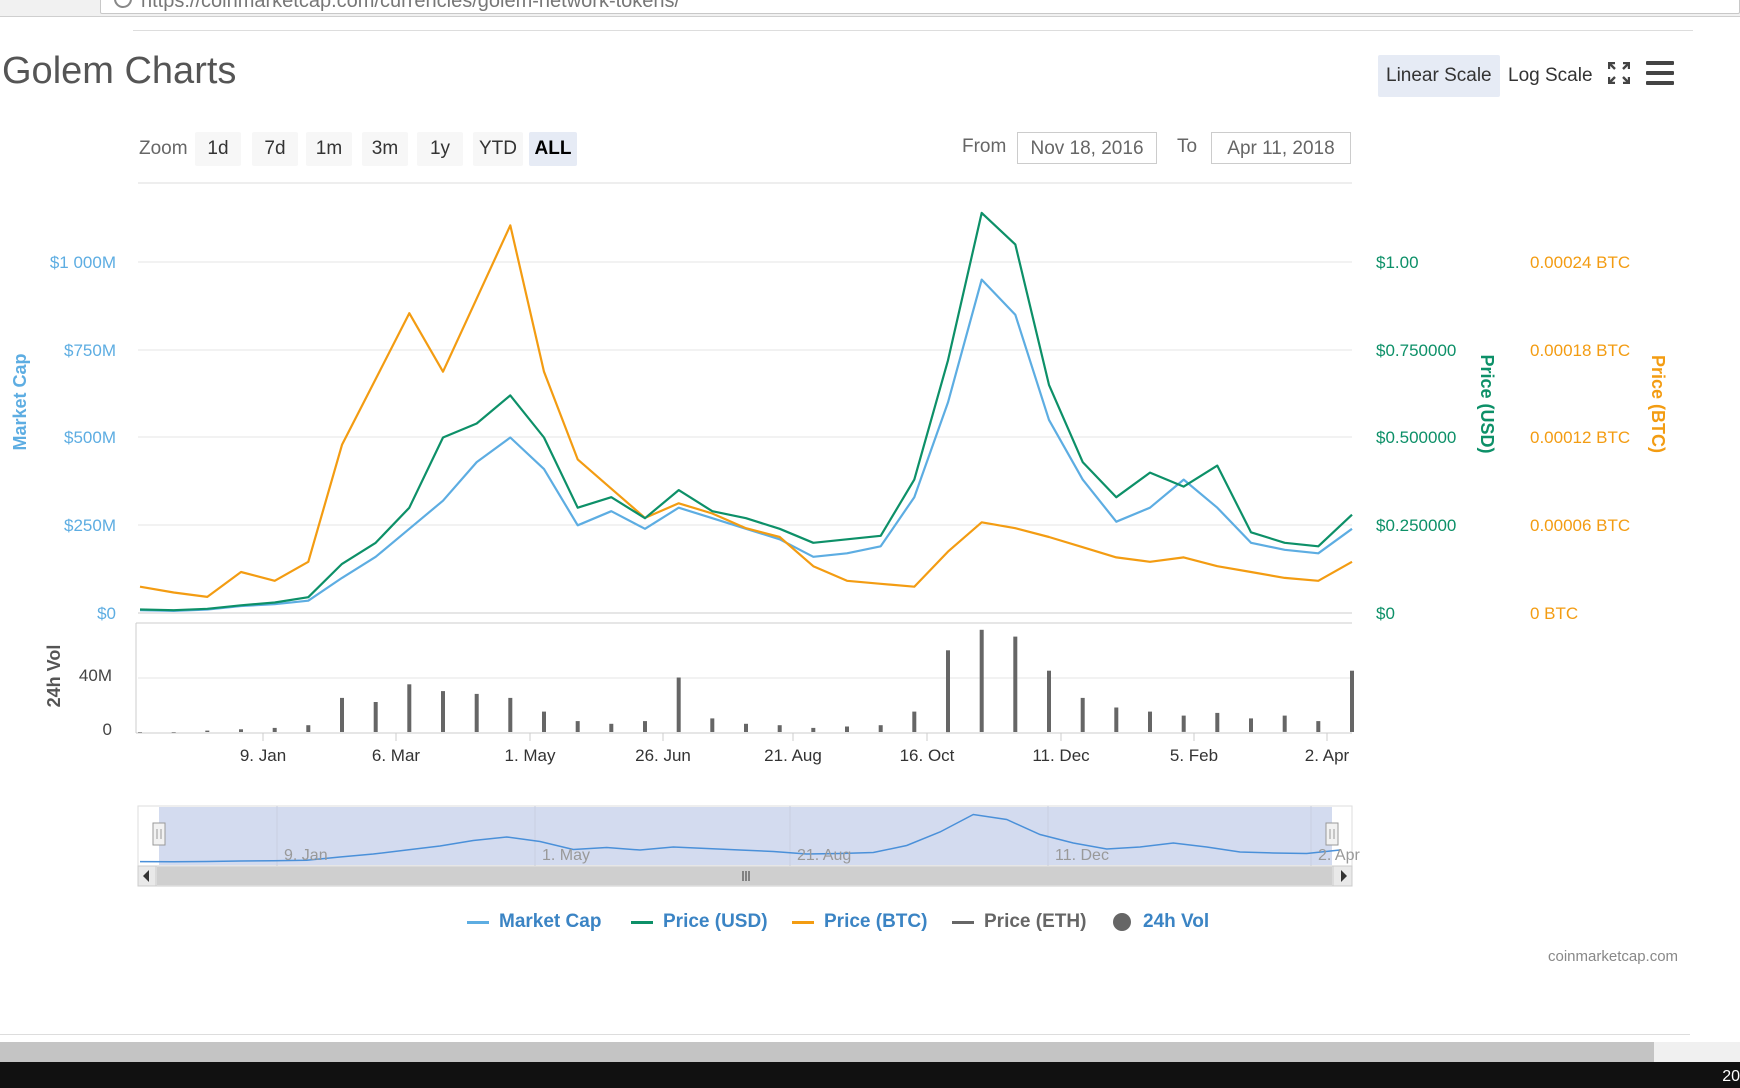  Describe the element at coordinates (218, 149) in the screenshot. I see `zoom-button-1d: 1d` at that location.